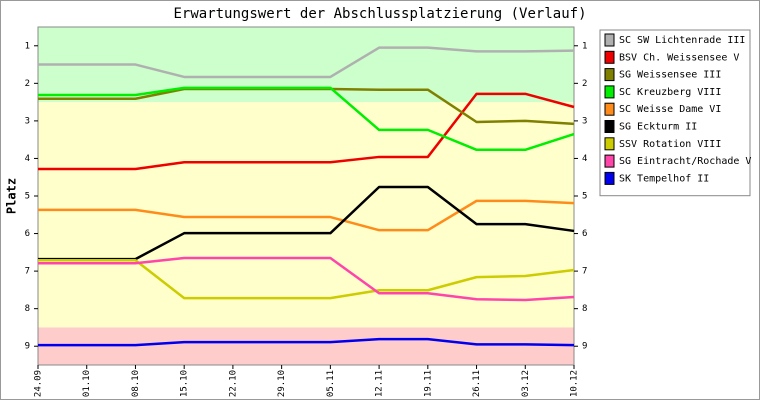 The height and width of the screenshot is (400, 760). What do you see at coordinates (136, 383) in the screenshot?
I see `x-tick-label: 08.10` at bounding box center [136, 383].